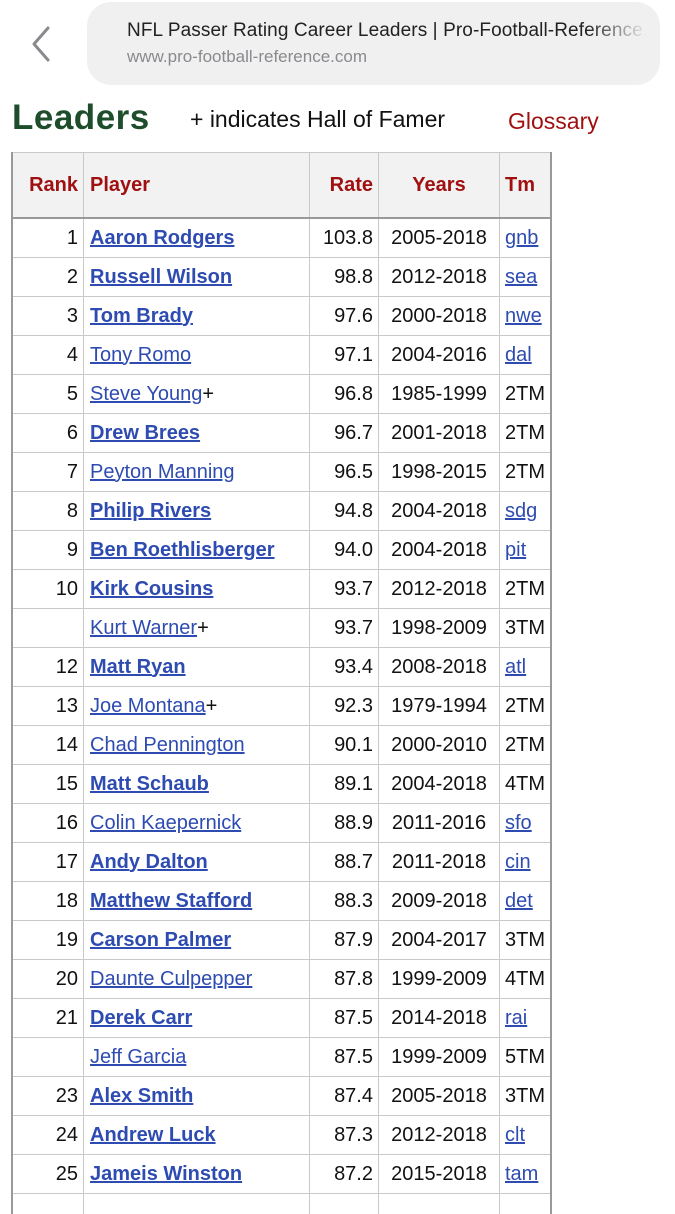 The height and width of the screenshot is (1214, 675). What do you see at coordinates (160, 940) in the screenshot?
I see `player-link: Carson Palmer` at bounding box center [160, 940].